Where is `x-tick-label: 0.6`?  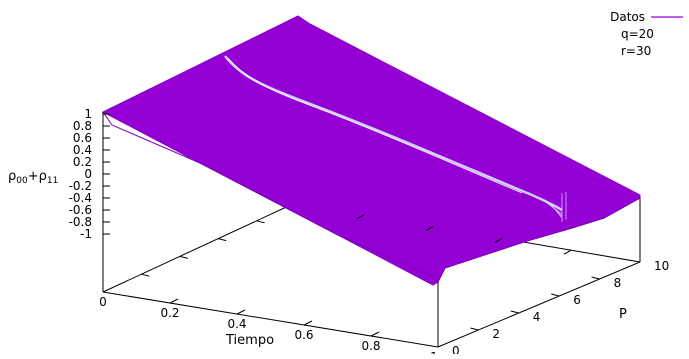 x-tick-label: 0.6 is located at coordinates (303, 335).